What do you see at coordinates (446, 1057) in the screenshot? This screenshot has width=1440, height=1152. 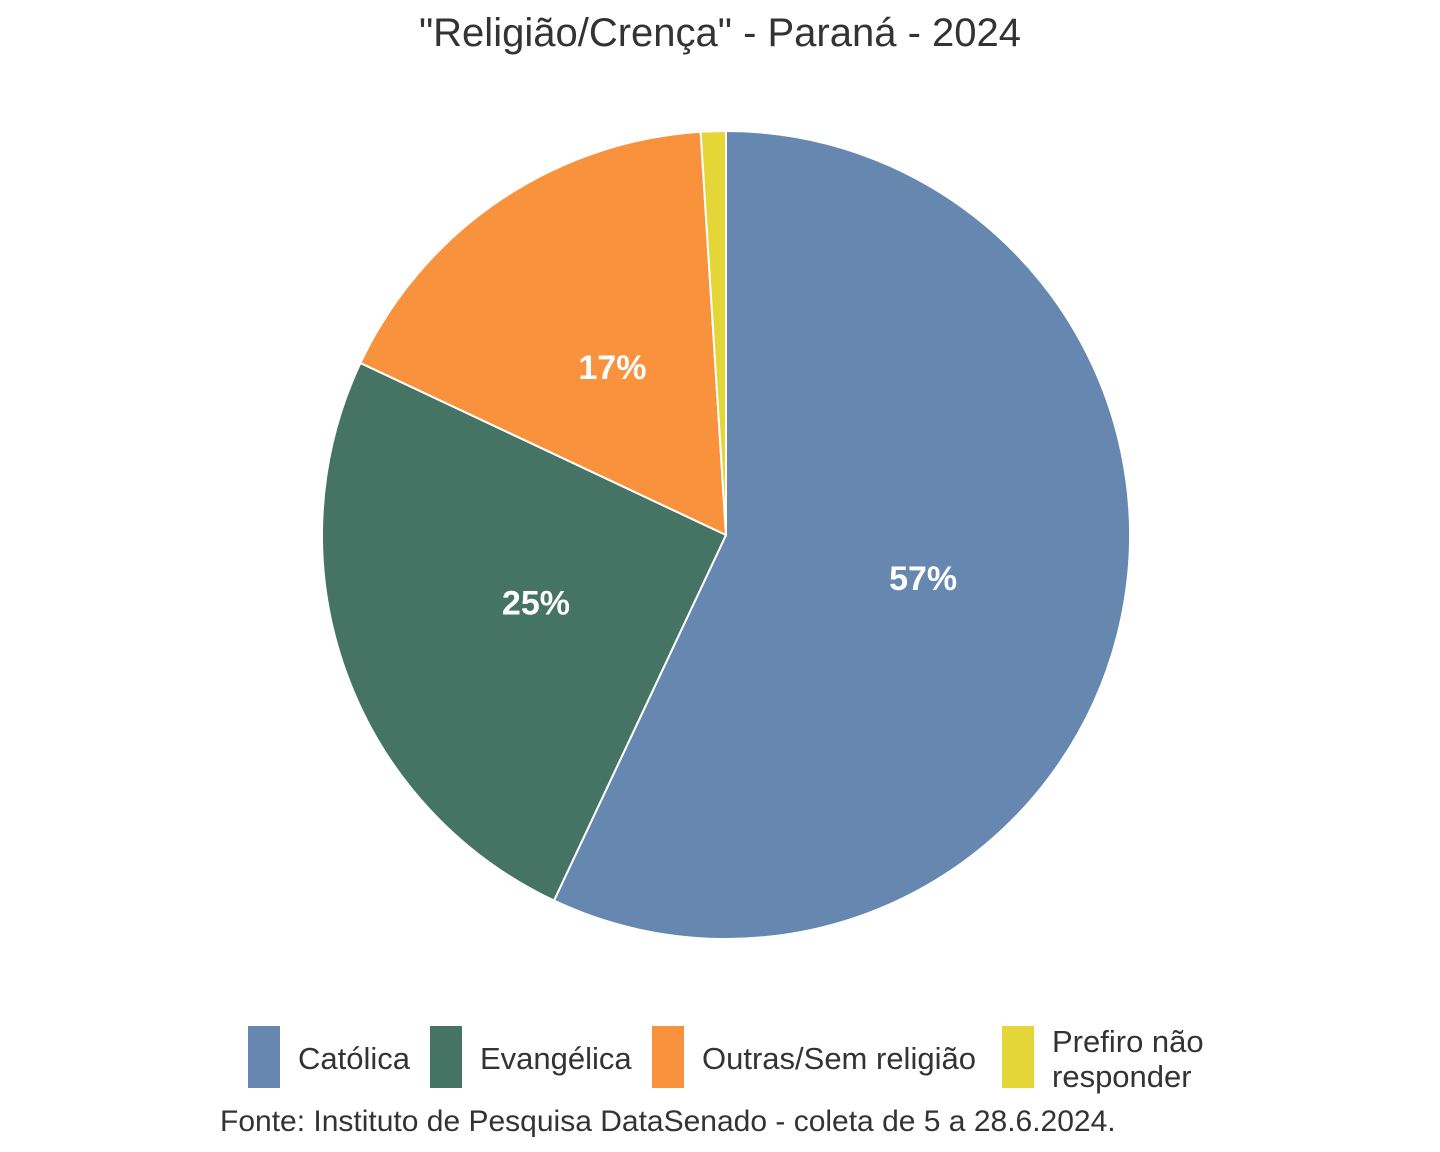 I see `legend-swatch-evangelica` at bounding box center [446, 1057].